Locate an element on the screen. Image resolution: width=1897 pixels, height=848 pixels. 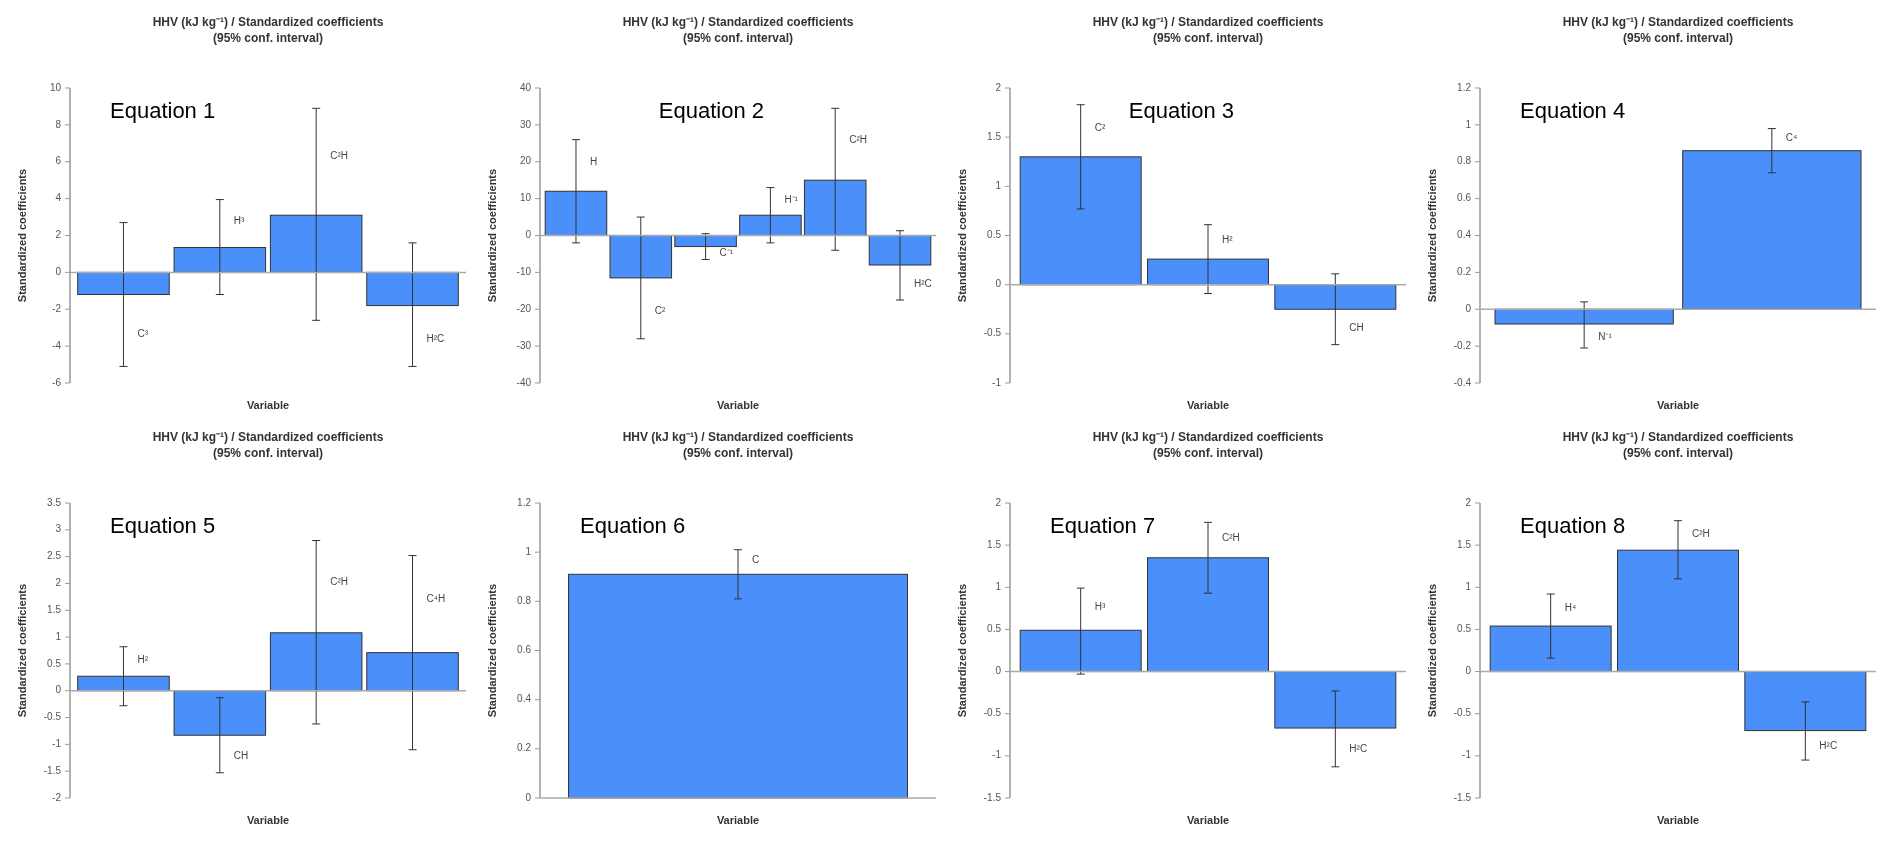
annotation: Equation 8 is located at coordinates (1573, 525).